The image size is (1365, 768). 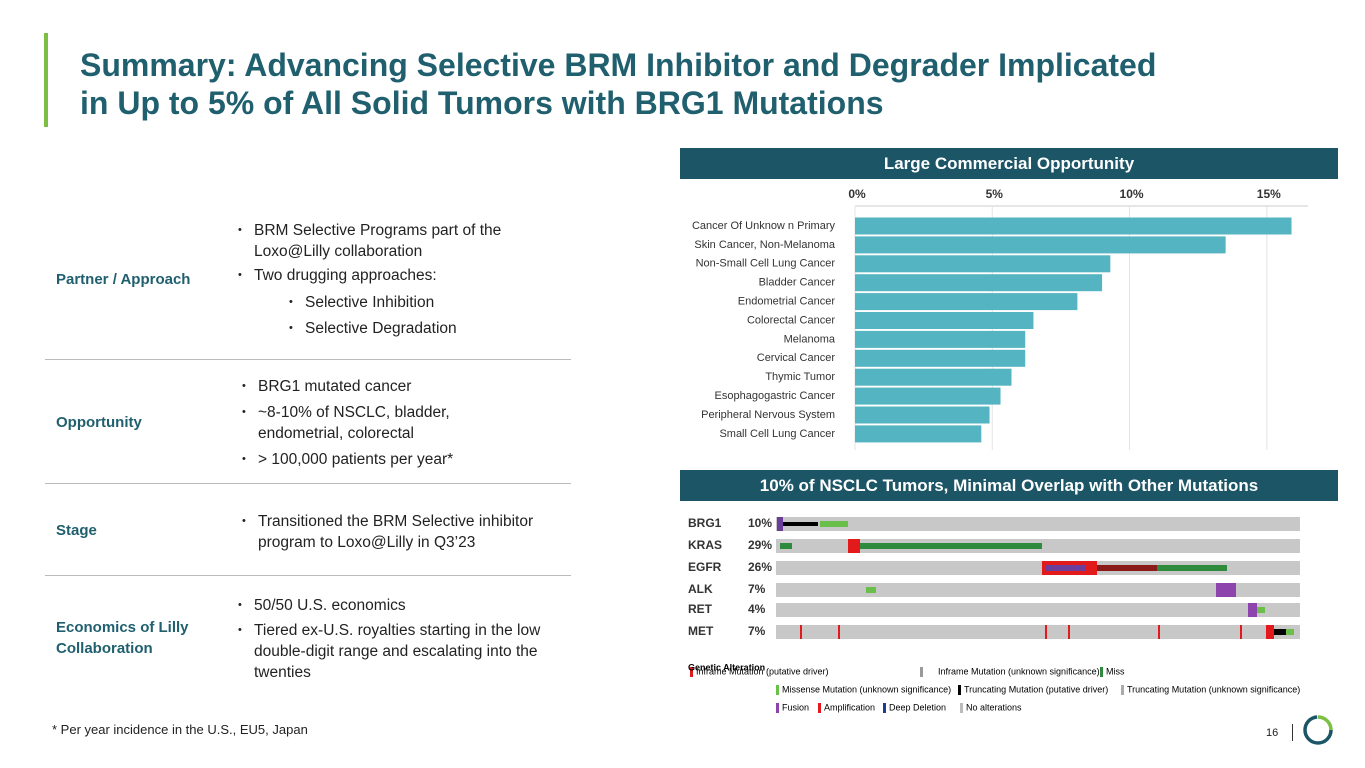 I want to click on category-label: Small Cell Lung Cancer, so click(x=777, y=434).